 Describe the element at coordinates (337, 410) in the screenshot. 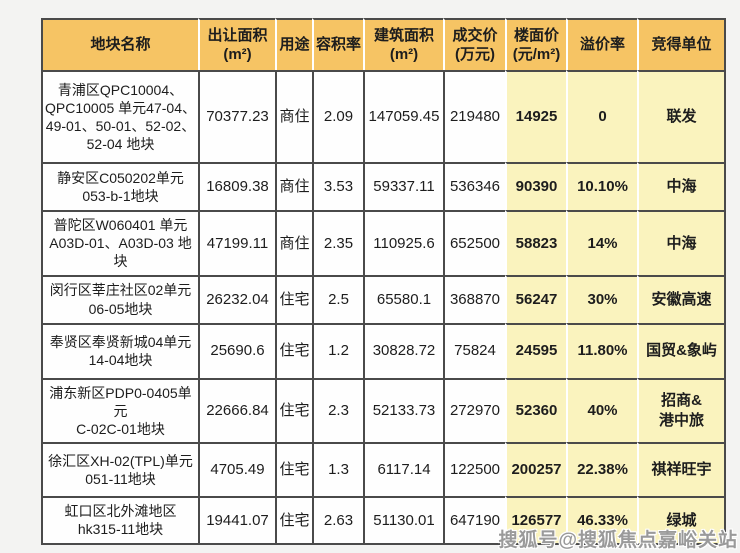

I see `cell-plot-ratio: 2.3` at that location.